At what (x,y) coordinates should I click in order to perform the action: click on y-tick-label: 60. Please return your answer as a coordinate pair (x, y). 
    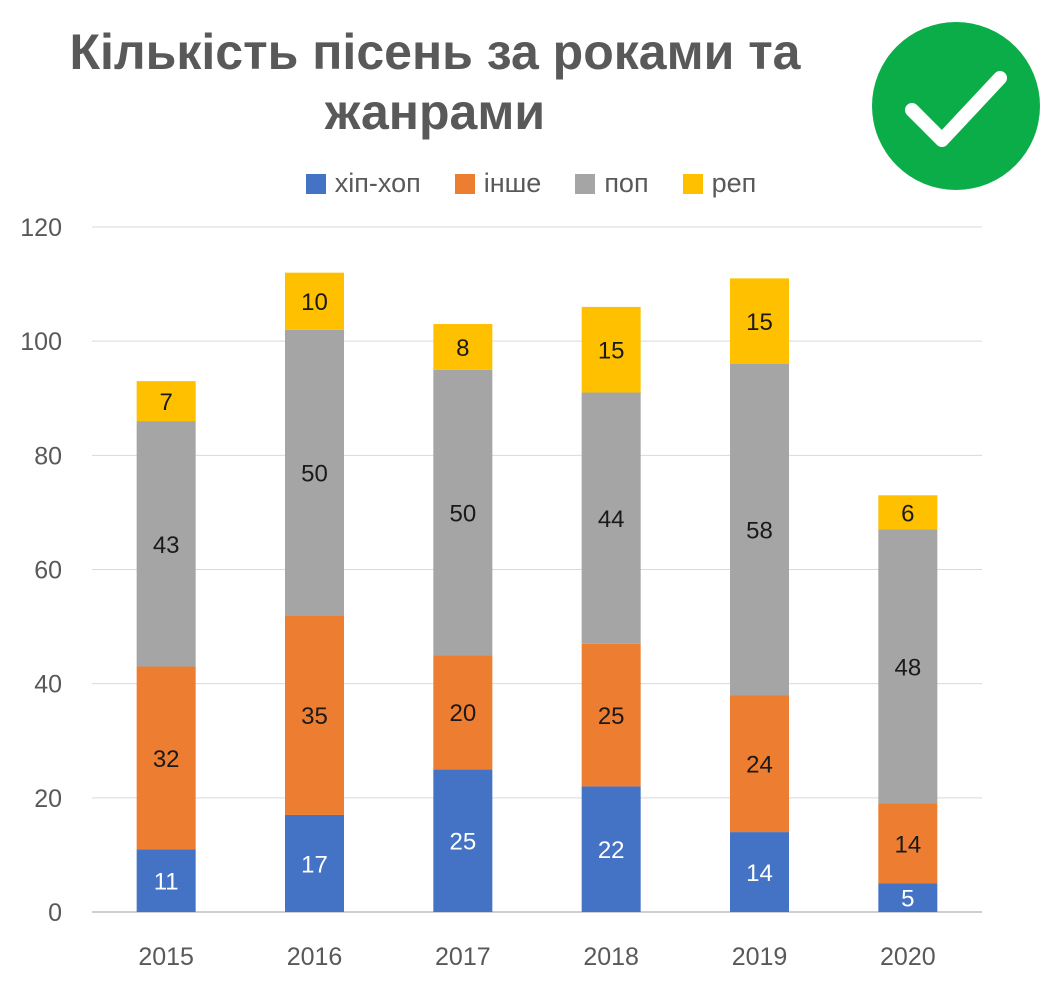
    Looking at the image, I should click on (48, 571).